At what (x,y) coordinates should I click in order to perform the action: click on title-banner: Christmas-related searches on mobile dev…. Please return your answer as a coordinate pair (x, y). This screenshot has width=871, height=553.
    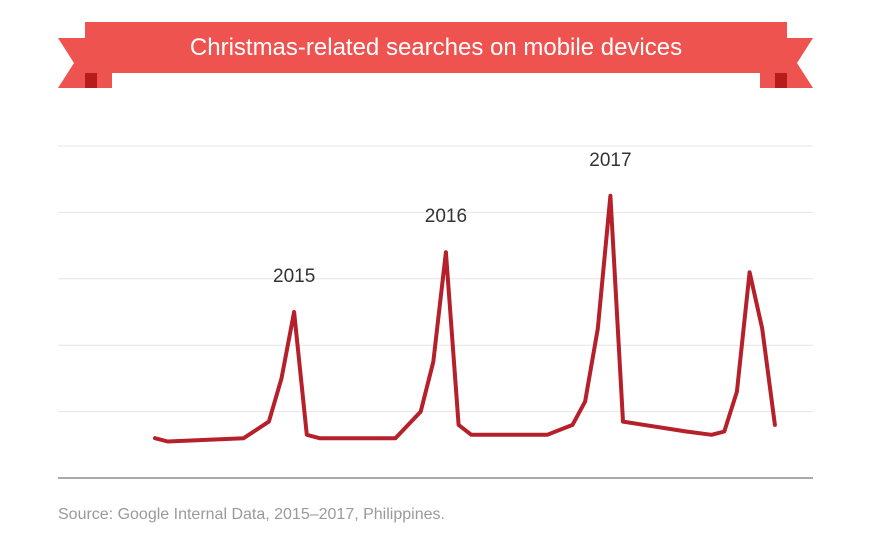
    Looking at the image, I should click on (435, 55).